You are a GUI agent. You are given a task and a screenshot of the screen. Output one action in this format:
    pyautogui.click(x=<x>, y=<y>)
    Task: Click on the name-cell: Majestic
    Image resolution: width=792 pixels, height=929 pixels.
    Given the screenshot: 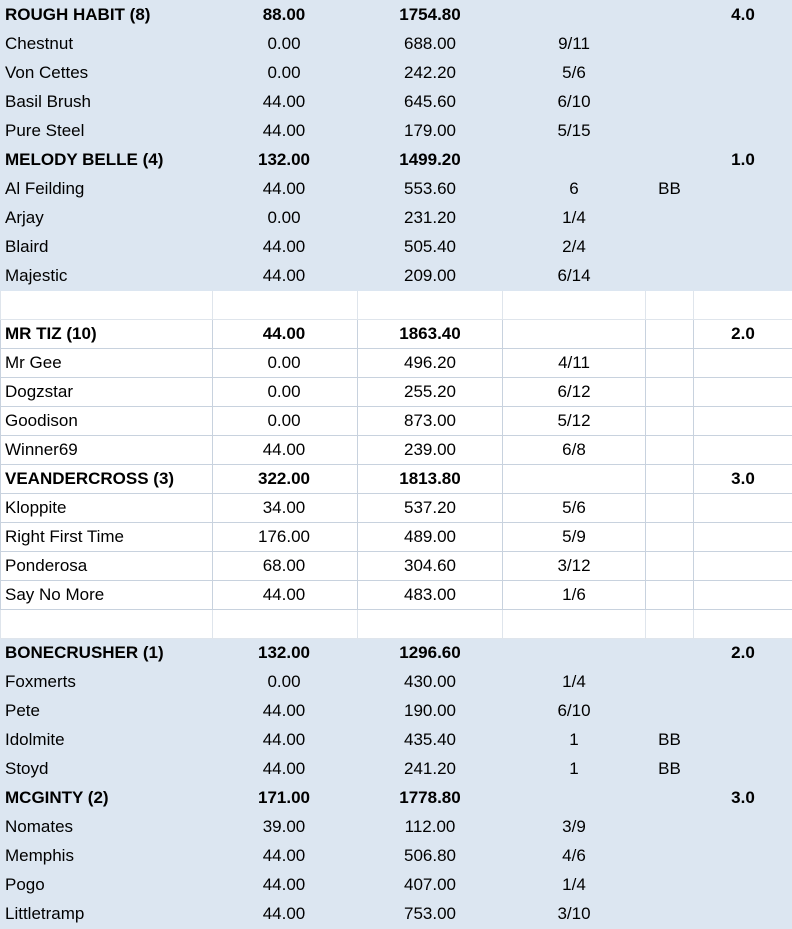 What is the action you would take?
    pyautogui.click(x=107, y=276)
    